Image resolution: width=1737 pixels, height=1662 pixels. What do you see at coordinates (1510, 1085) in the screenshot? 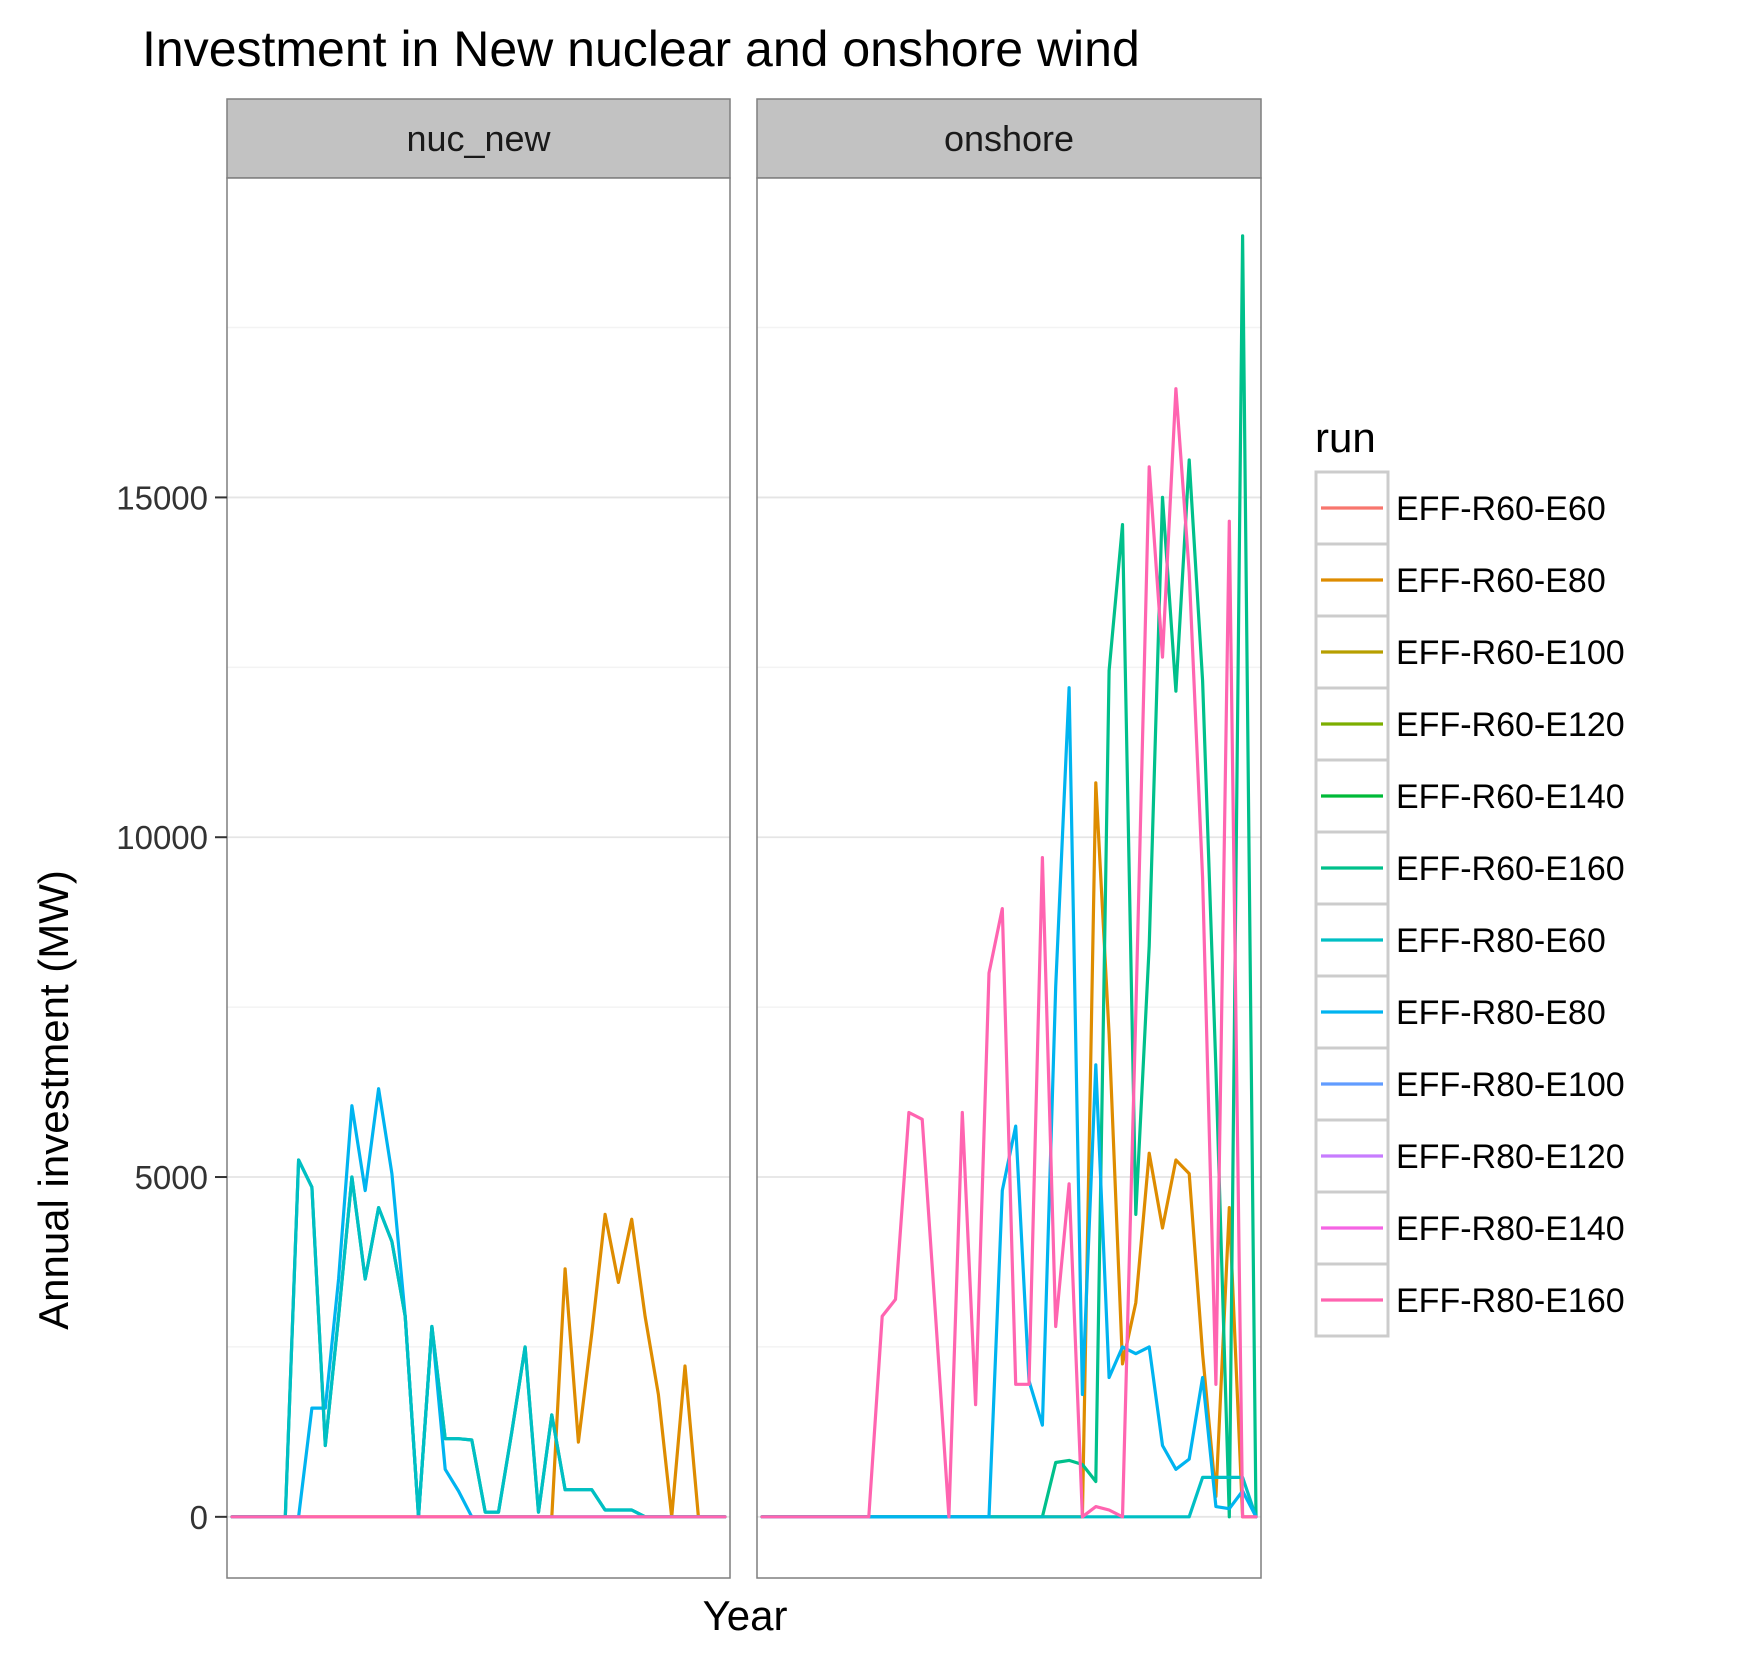
I see `legend-label: EFF-R80-E100` at bounding box center [1510, 1085].